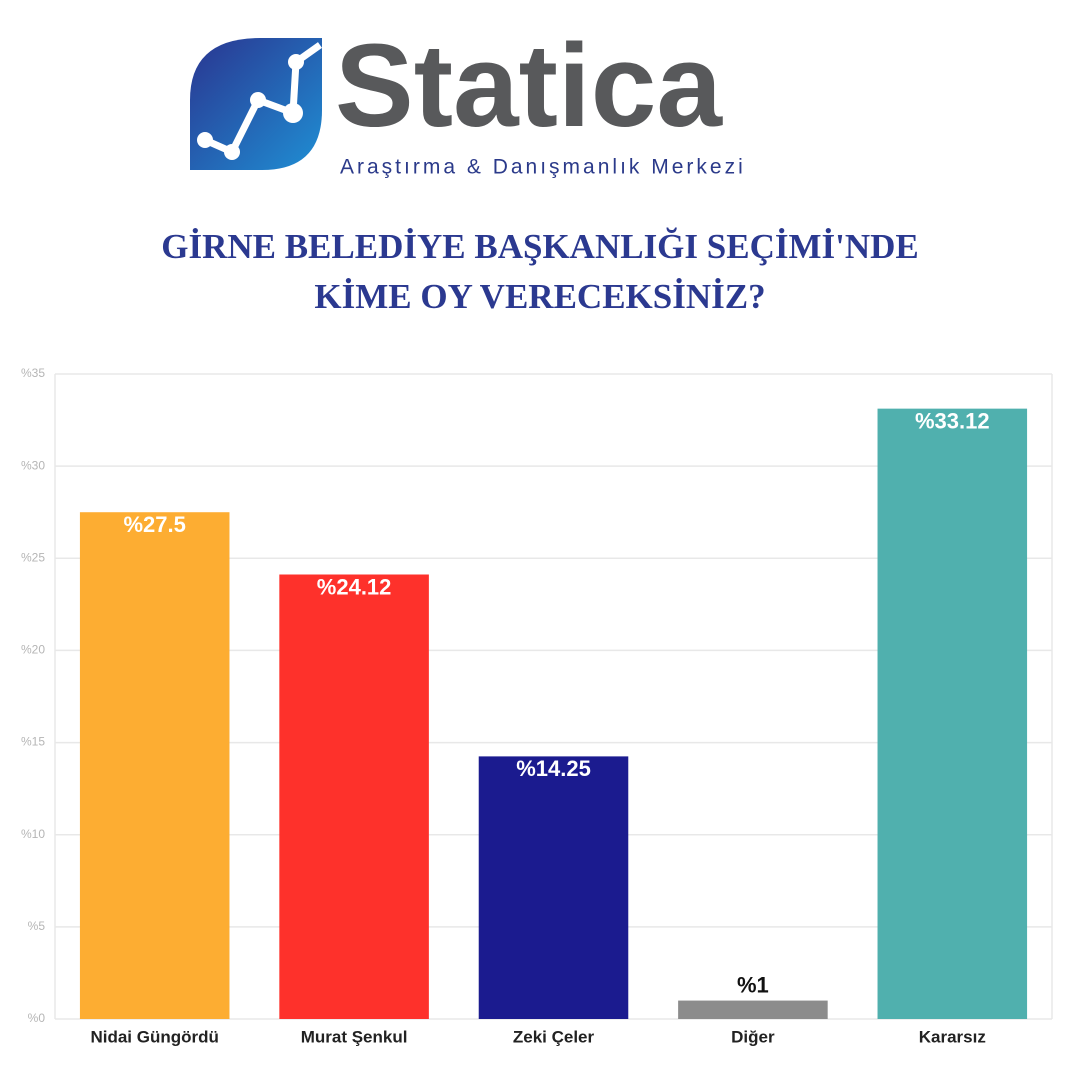  Describe the element at coordinates (952, 1036) in the screenshot. I see `x-tick-label: Kararsız` at that location.